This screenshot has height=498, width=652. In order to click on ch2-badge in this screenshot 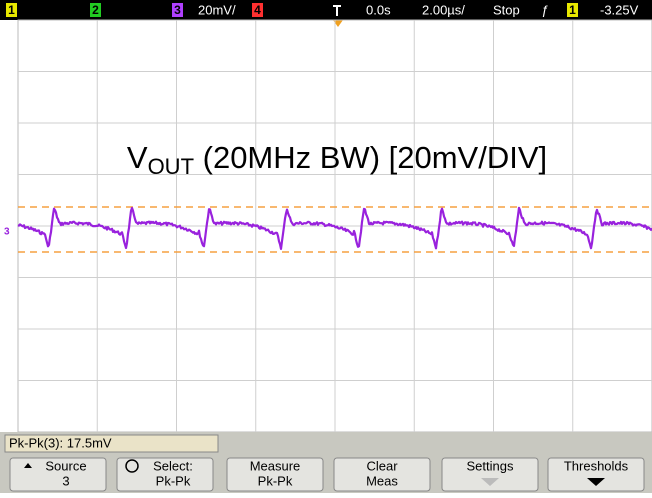, I will do `click(95, 10)`.